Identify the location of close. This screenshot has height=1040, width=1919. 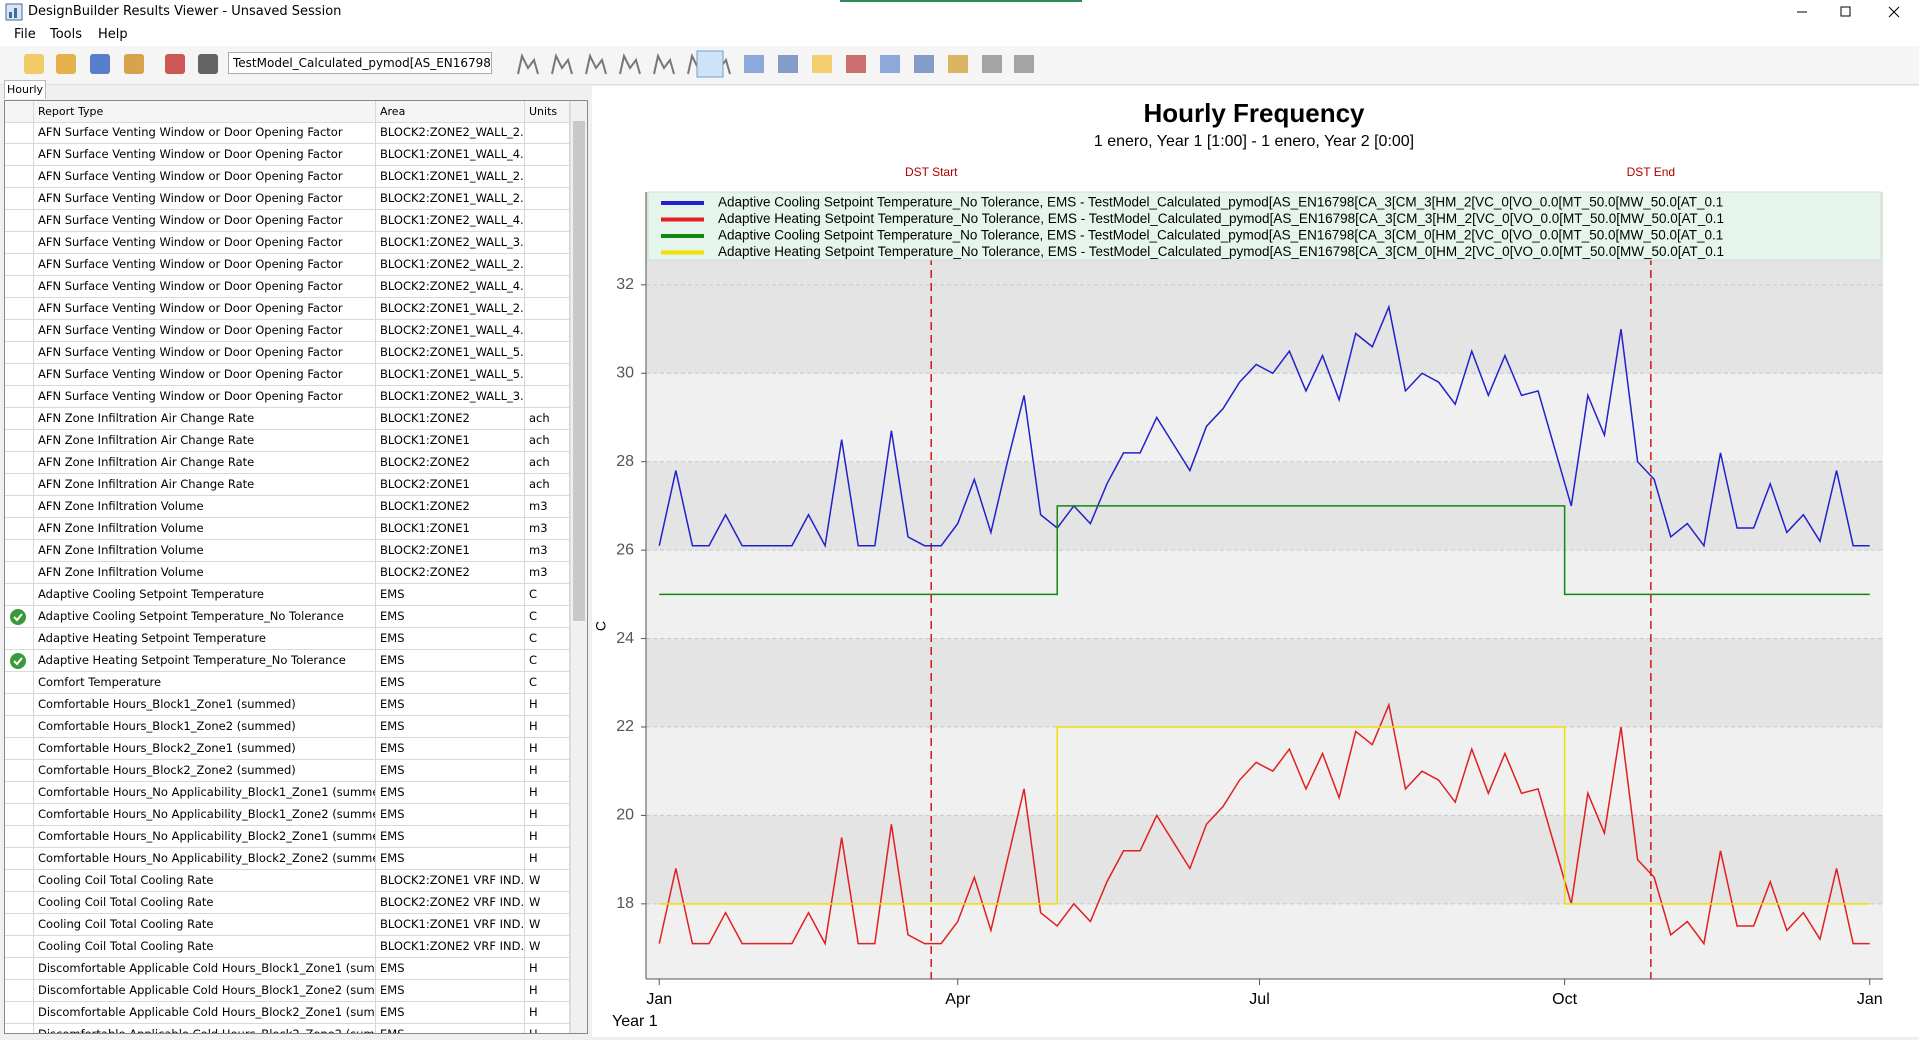
(1894, 12).